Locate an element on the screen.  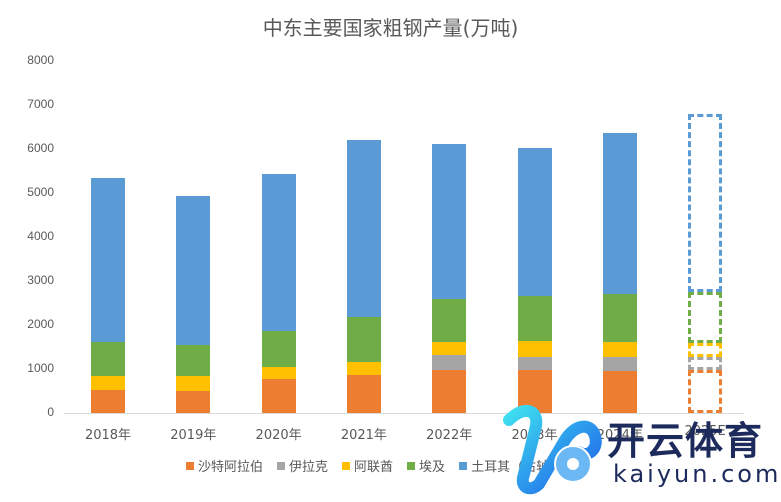
legend-item-iraq: 伊拉克 is located at coordinates (302, 465).